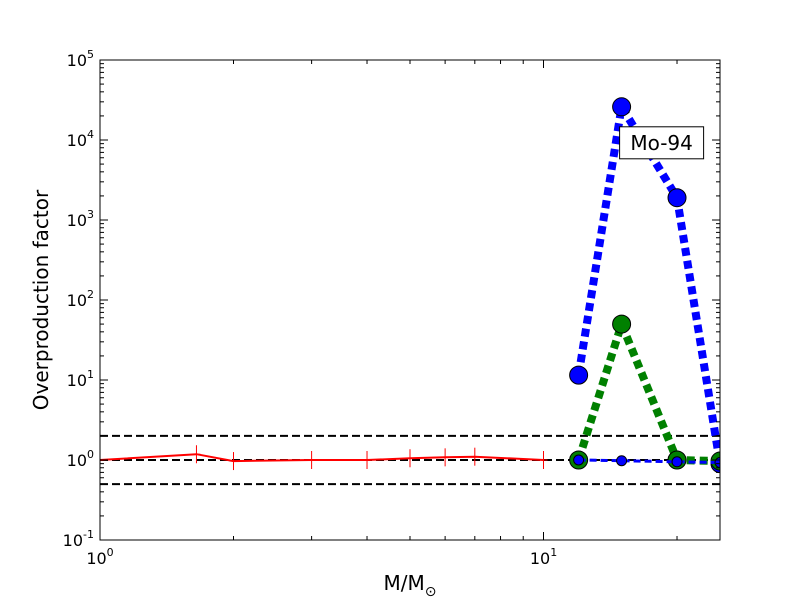 This screenshot has height=600, width=800. I want to click on annotation-layer: Mo-94, so click(662, 143).